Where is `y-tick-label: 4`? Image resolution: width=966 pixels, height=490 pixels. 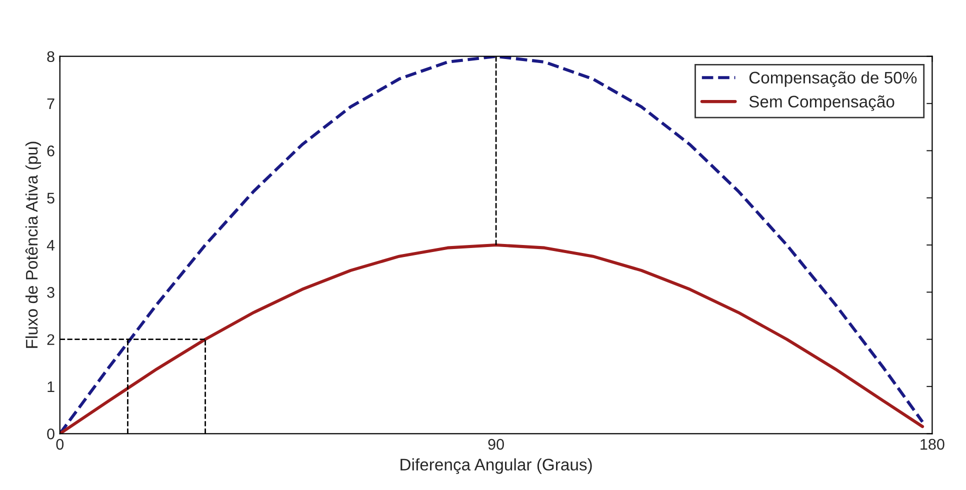
y-tick-label: 4 is located at coordinates (50, 245).